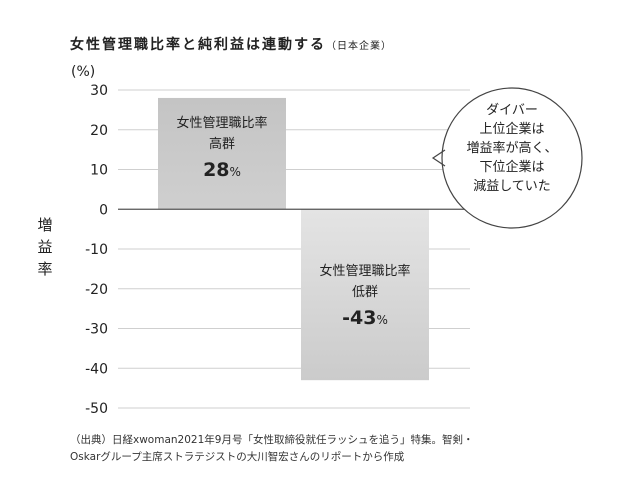  What do you see at coordinates (96, 369) in the screenshot?
I see `y-tick-label: -40` at bounding box center [96, 369].